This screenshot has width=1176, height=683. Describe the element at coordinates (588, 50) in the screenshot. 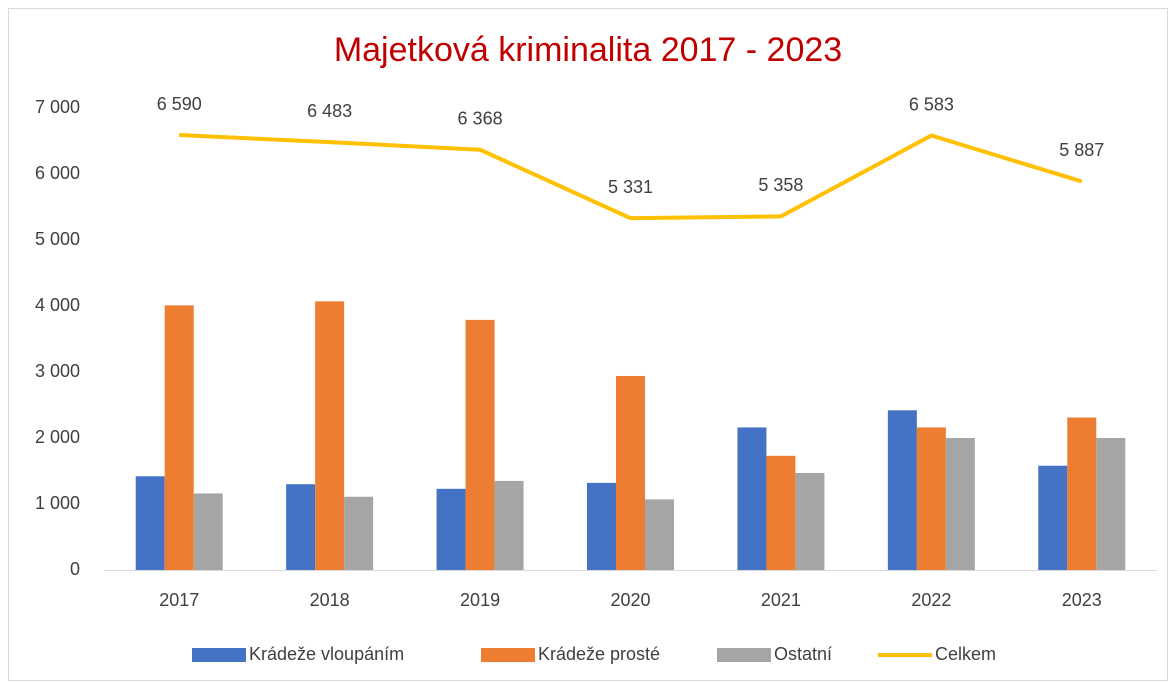

I see `chart-title: Majetková kriminalita 2017 - 2023` at that location.